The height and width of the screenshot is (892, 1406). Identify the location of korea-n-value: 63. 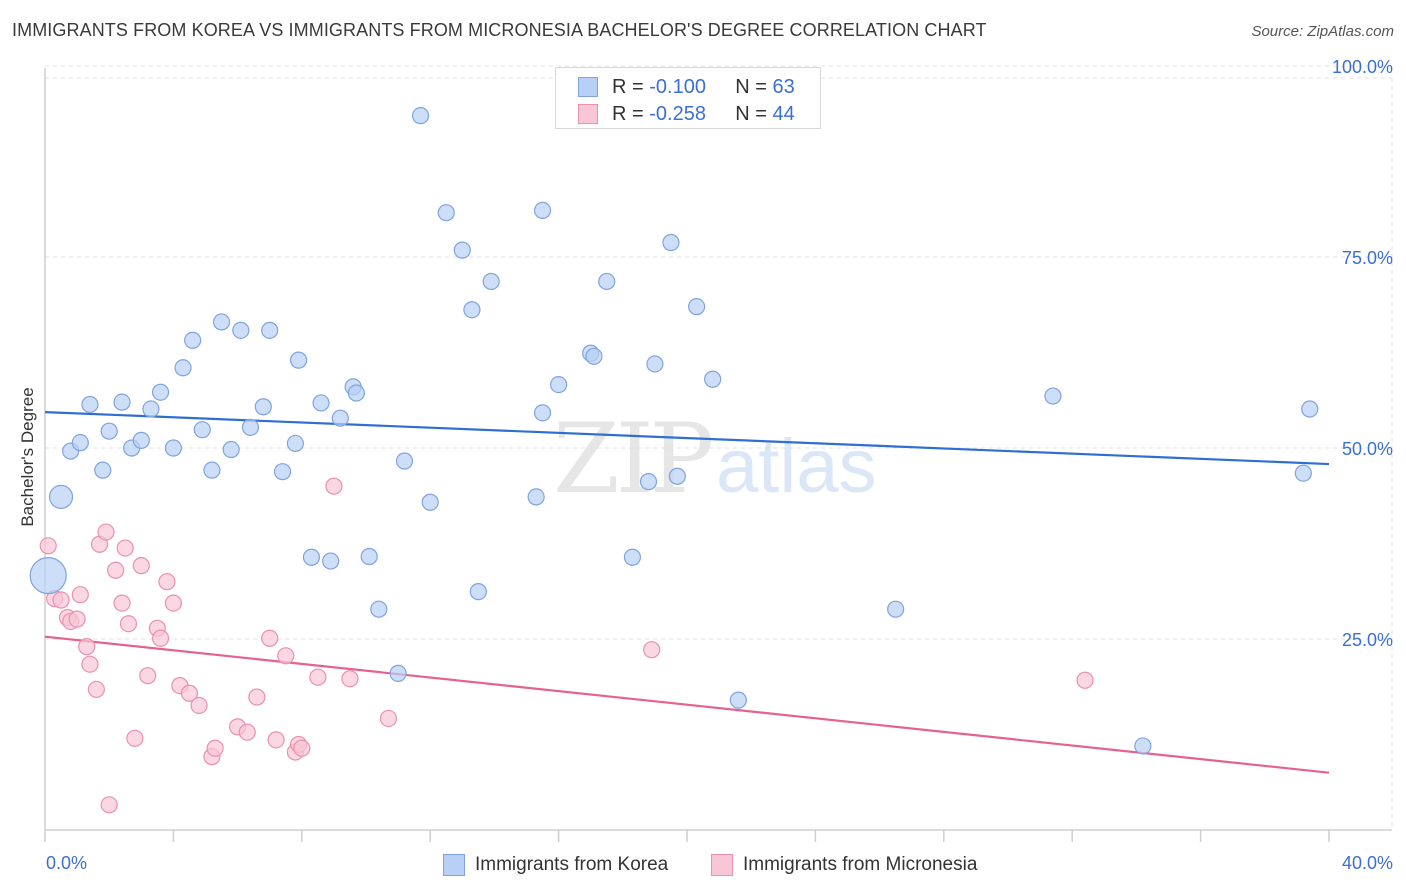
(783, 86).